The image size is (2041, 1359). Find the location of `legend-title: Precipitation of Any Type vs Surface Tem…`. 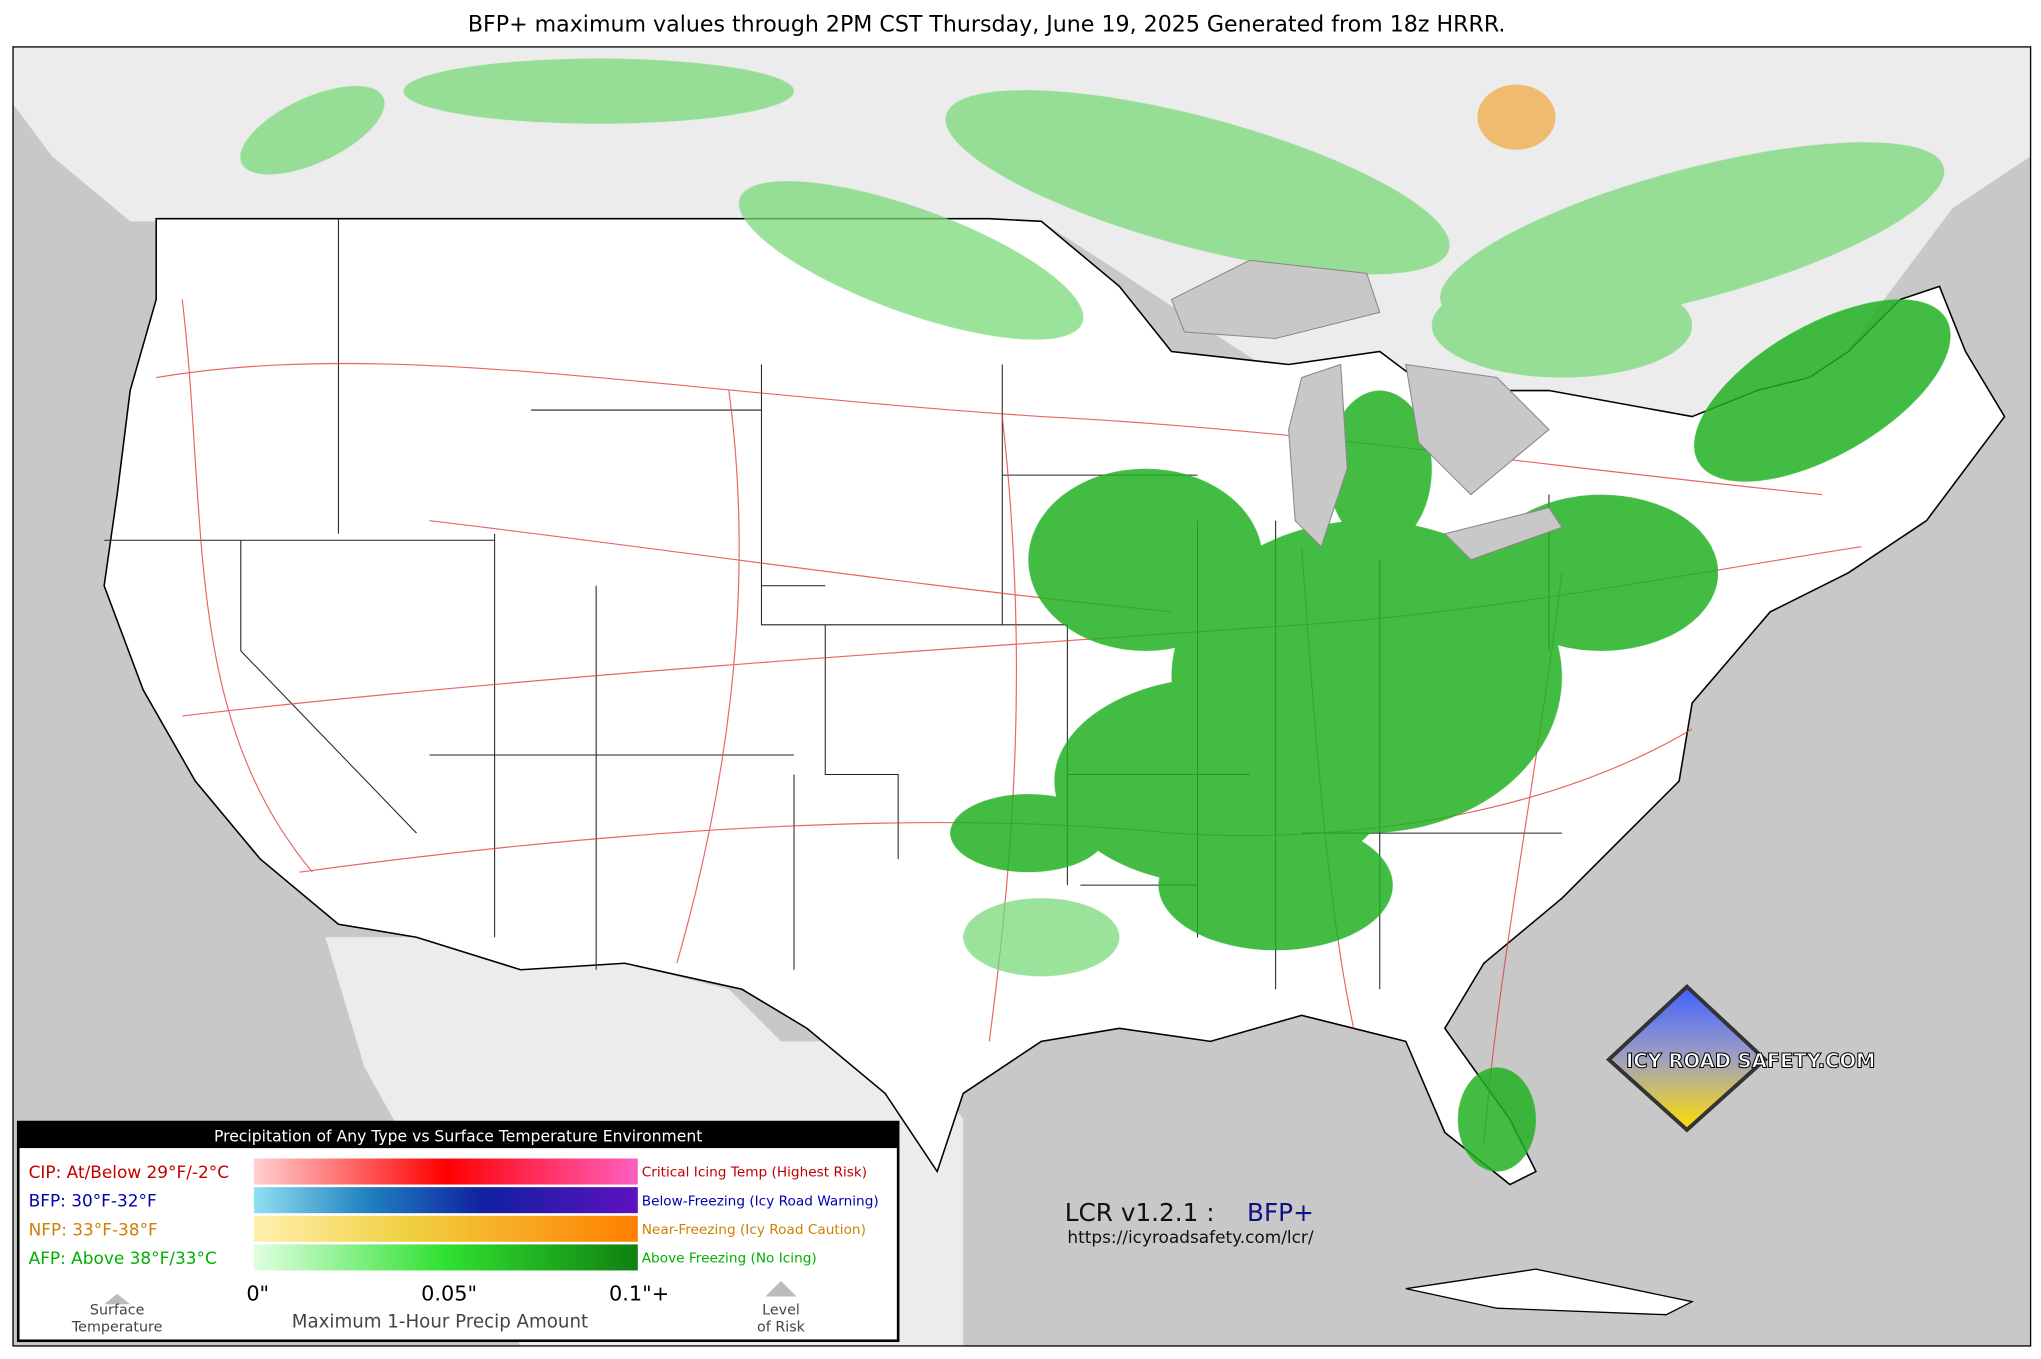

legend-title: Precipitation of Any Type vs Surface Tem… is located at coordinates (458, 1137).